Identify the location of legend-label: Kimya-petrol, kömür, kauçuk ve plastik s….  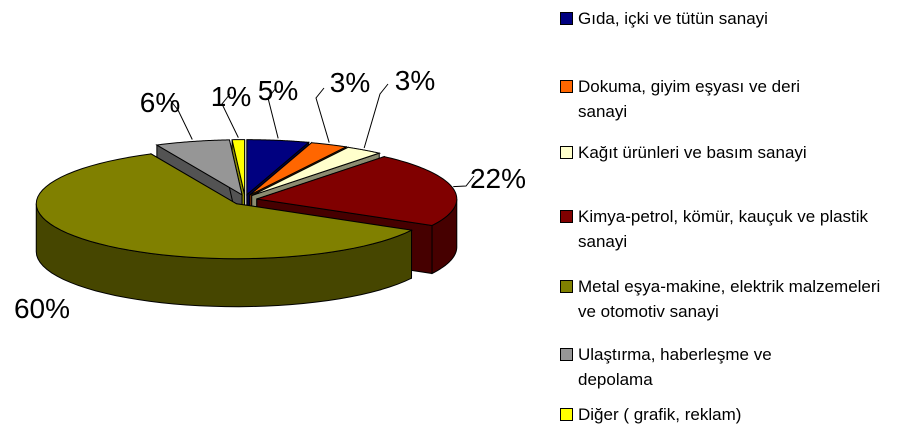
(723, 229).